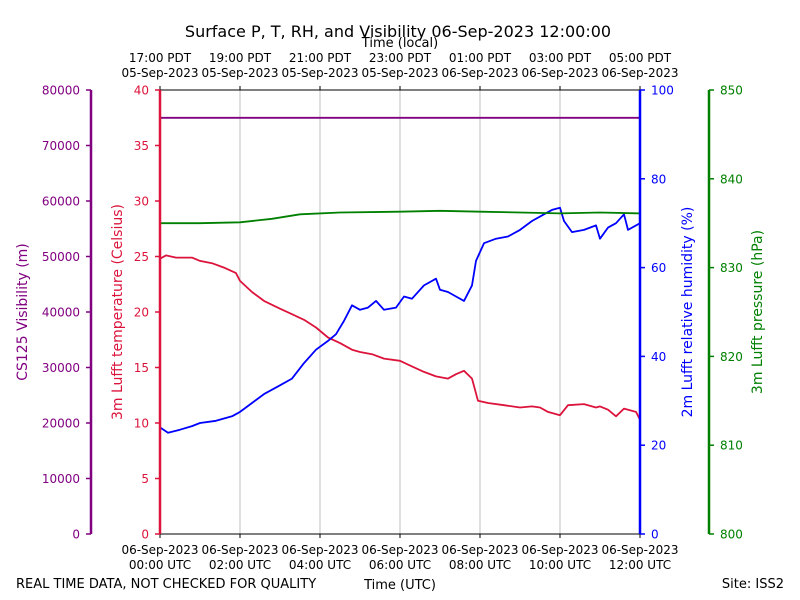  Describe the element at coordinates (399, 585) in the screenshot. I see `x-axis-title: Time (UTC)` at that location.